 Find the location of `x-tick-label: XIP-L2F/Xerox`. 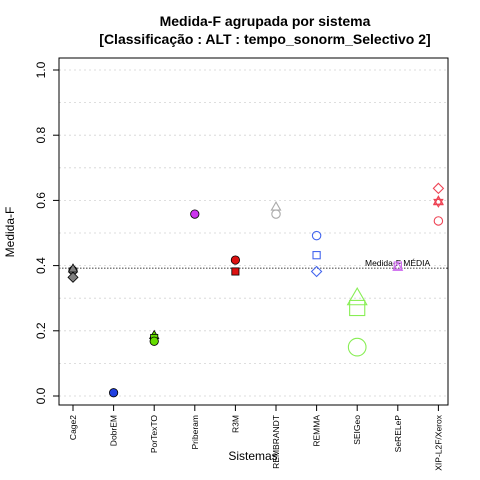

x-tick-label: XIP-L2F/Xerox is located at coordinates (438, 442).